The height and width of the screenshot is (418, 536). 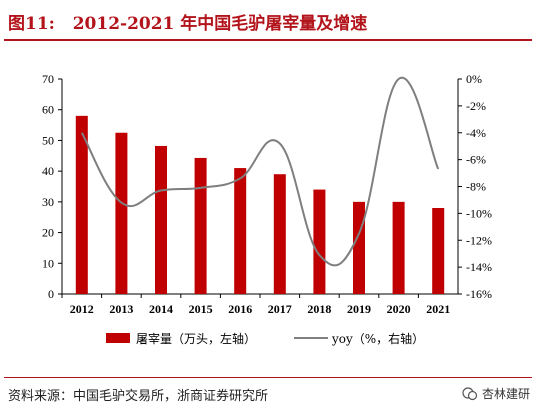 What do you see at coordinates (377, 338) in the screenshot?
I see `legend-line-label: yoy（%，右轴）` at bounding box center [377, 338].